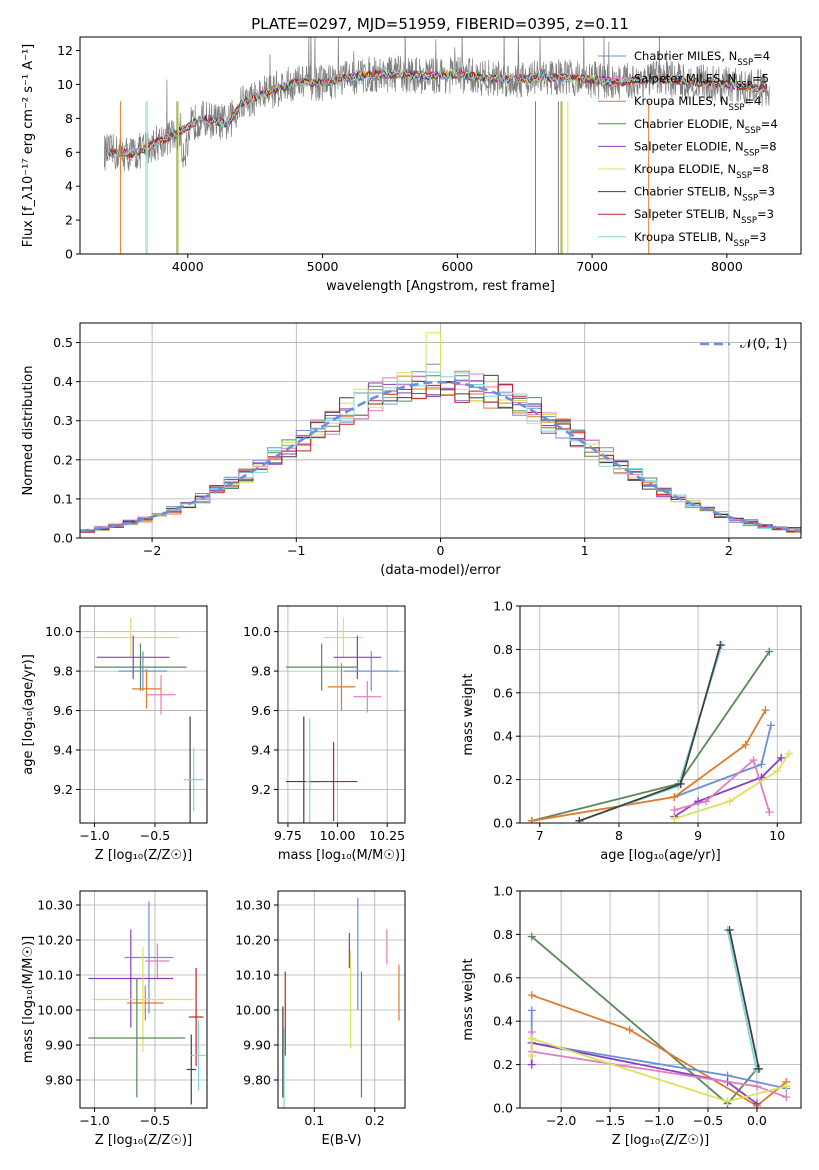 The height and width of the screenshot is (1170, 819). Describe the element at coordinates (697, 103) in the screenshot. I see `legend-label: Kroupa MILES, NSSP=4` at that location.